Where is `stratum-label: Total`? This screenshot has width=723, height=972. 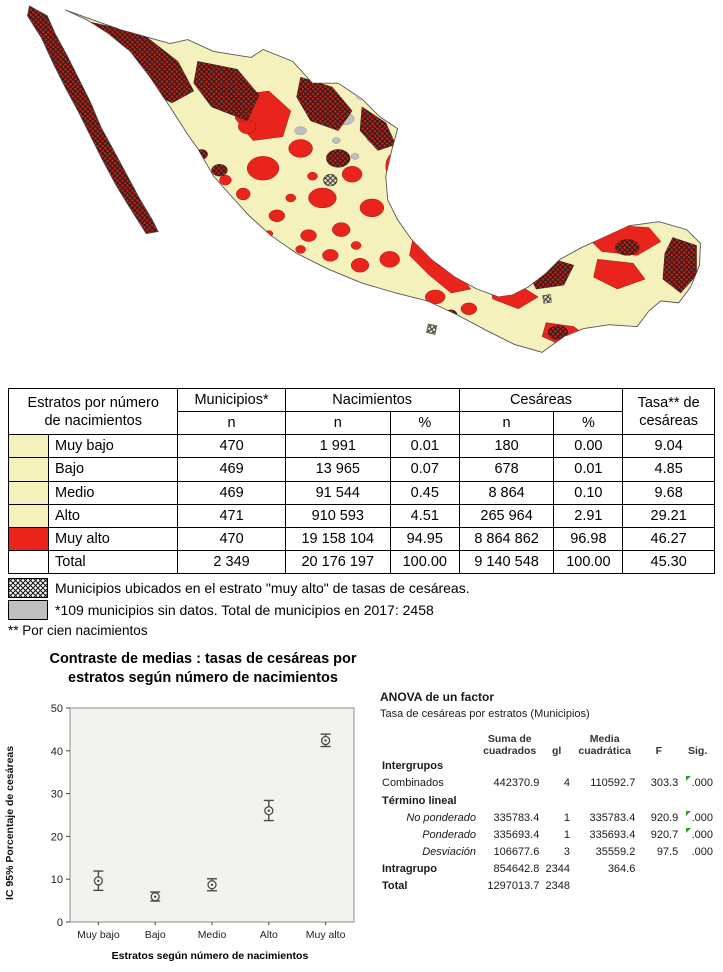 stratum-label: Total is located at coordinates (113, 562).